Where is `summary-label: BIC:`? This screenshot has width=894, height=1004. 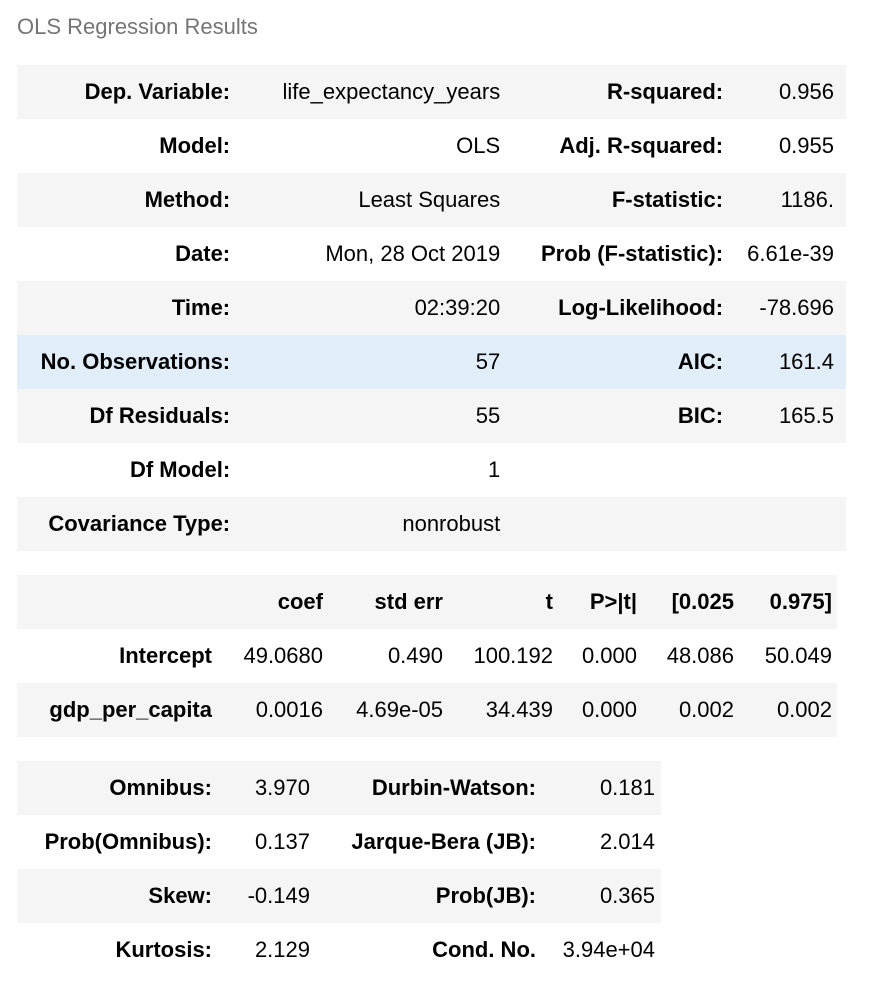
summary-label: BIC: is located at coordinates (700, 415).